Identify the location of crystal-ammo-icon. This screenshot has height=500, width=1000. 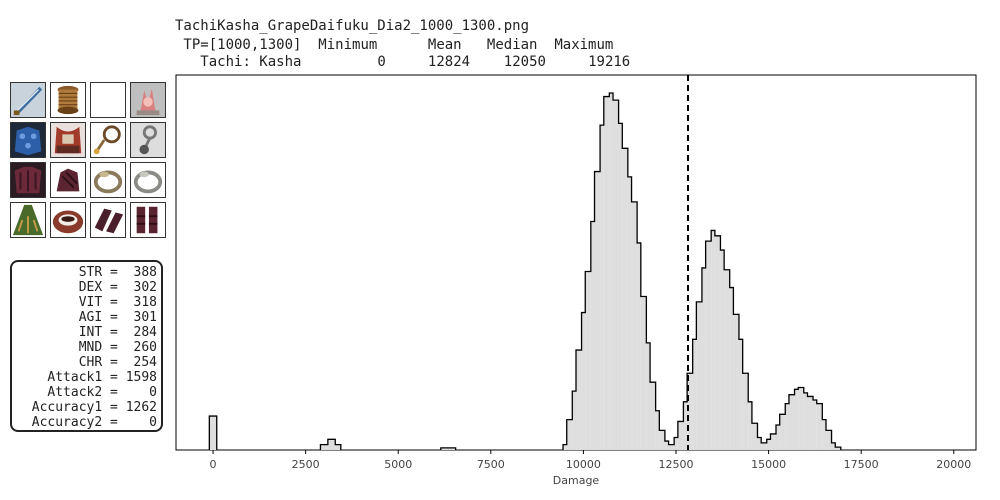
(148, 100).